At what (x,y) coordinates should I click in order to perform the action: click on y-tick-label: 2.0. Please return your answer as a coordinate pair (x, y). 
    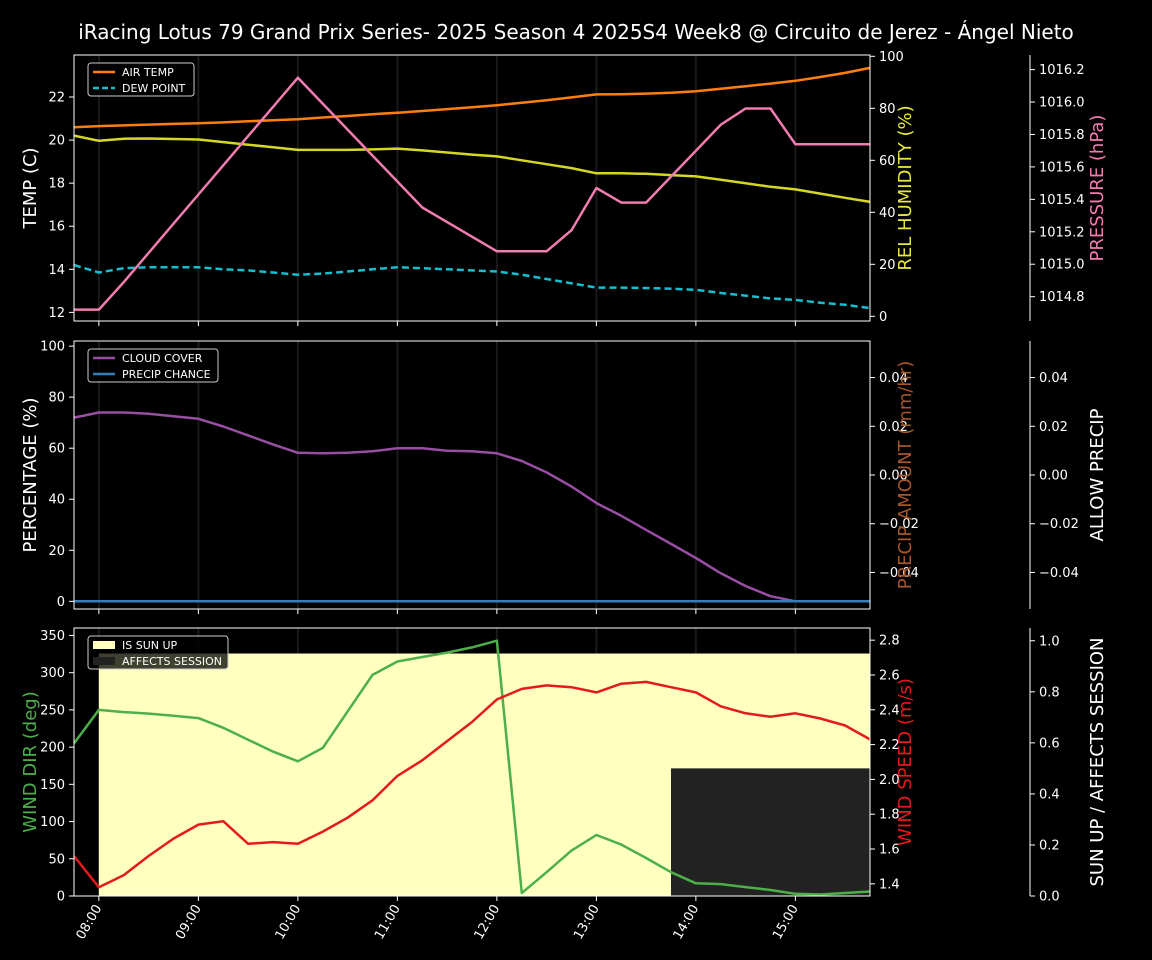
    Looking at the image, I should click on (889, 780).